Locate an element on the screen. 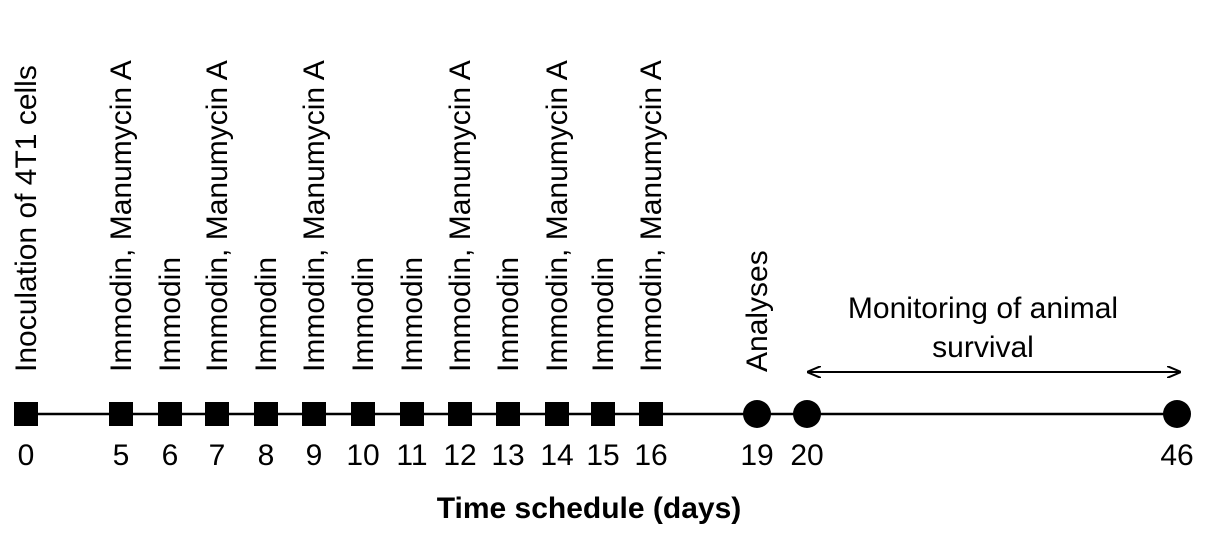  day-number-14: 14 is located at coordinates (556, 455).